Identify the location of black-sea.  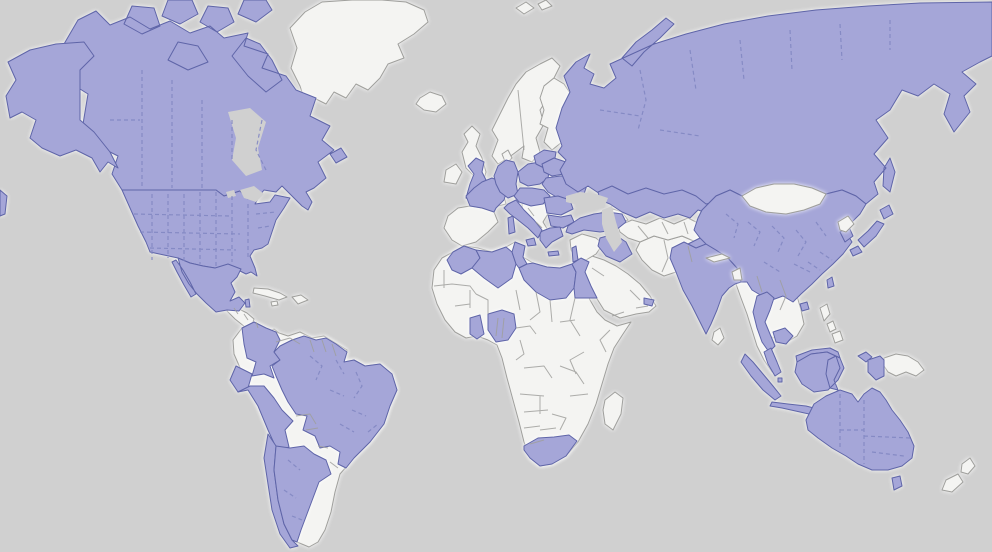
(587, 200).